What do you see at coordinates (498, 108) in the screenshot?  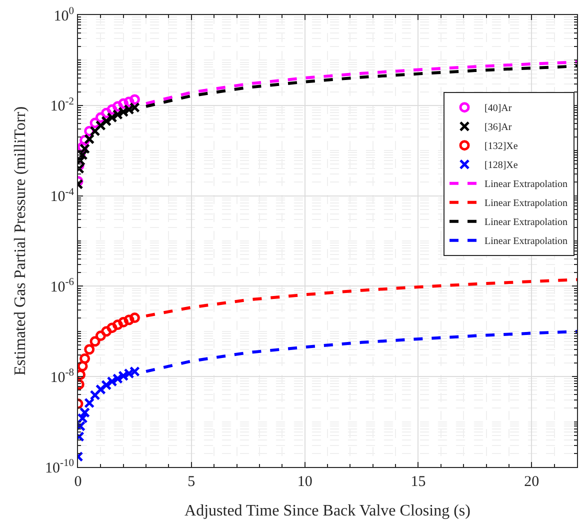 I see `legend-label: [40]Ar` at bounding box center [498, 108].